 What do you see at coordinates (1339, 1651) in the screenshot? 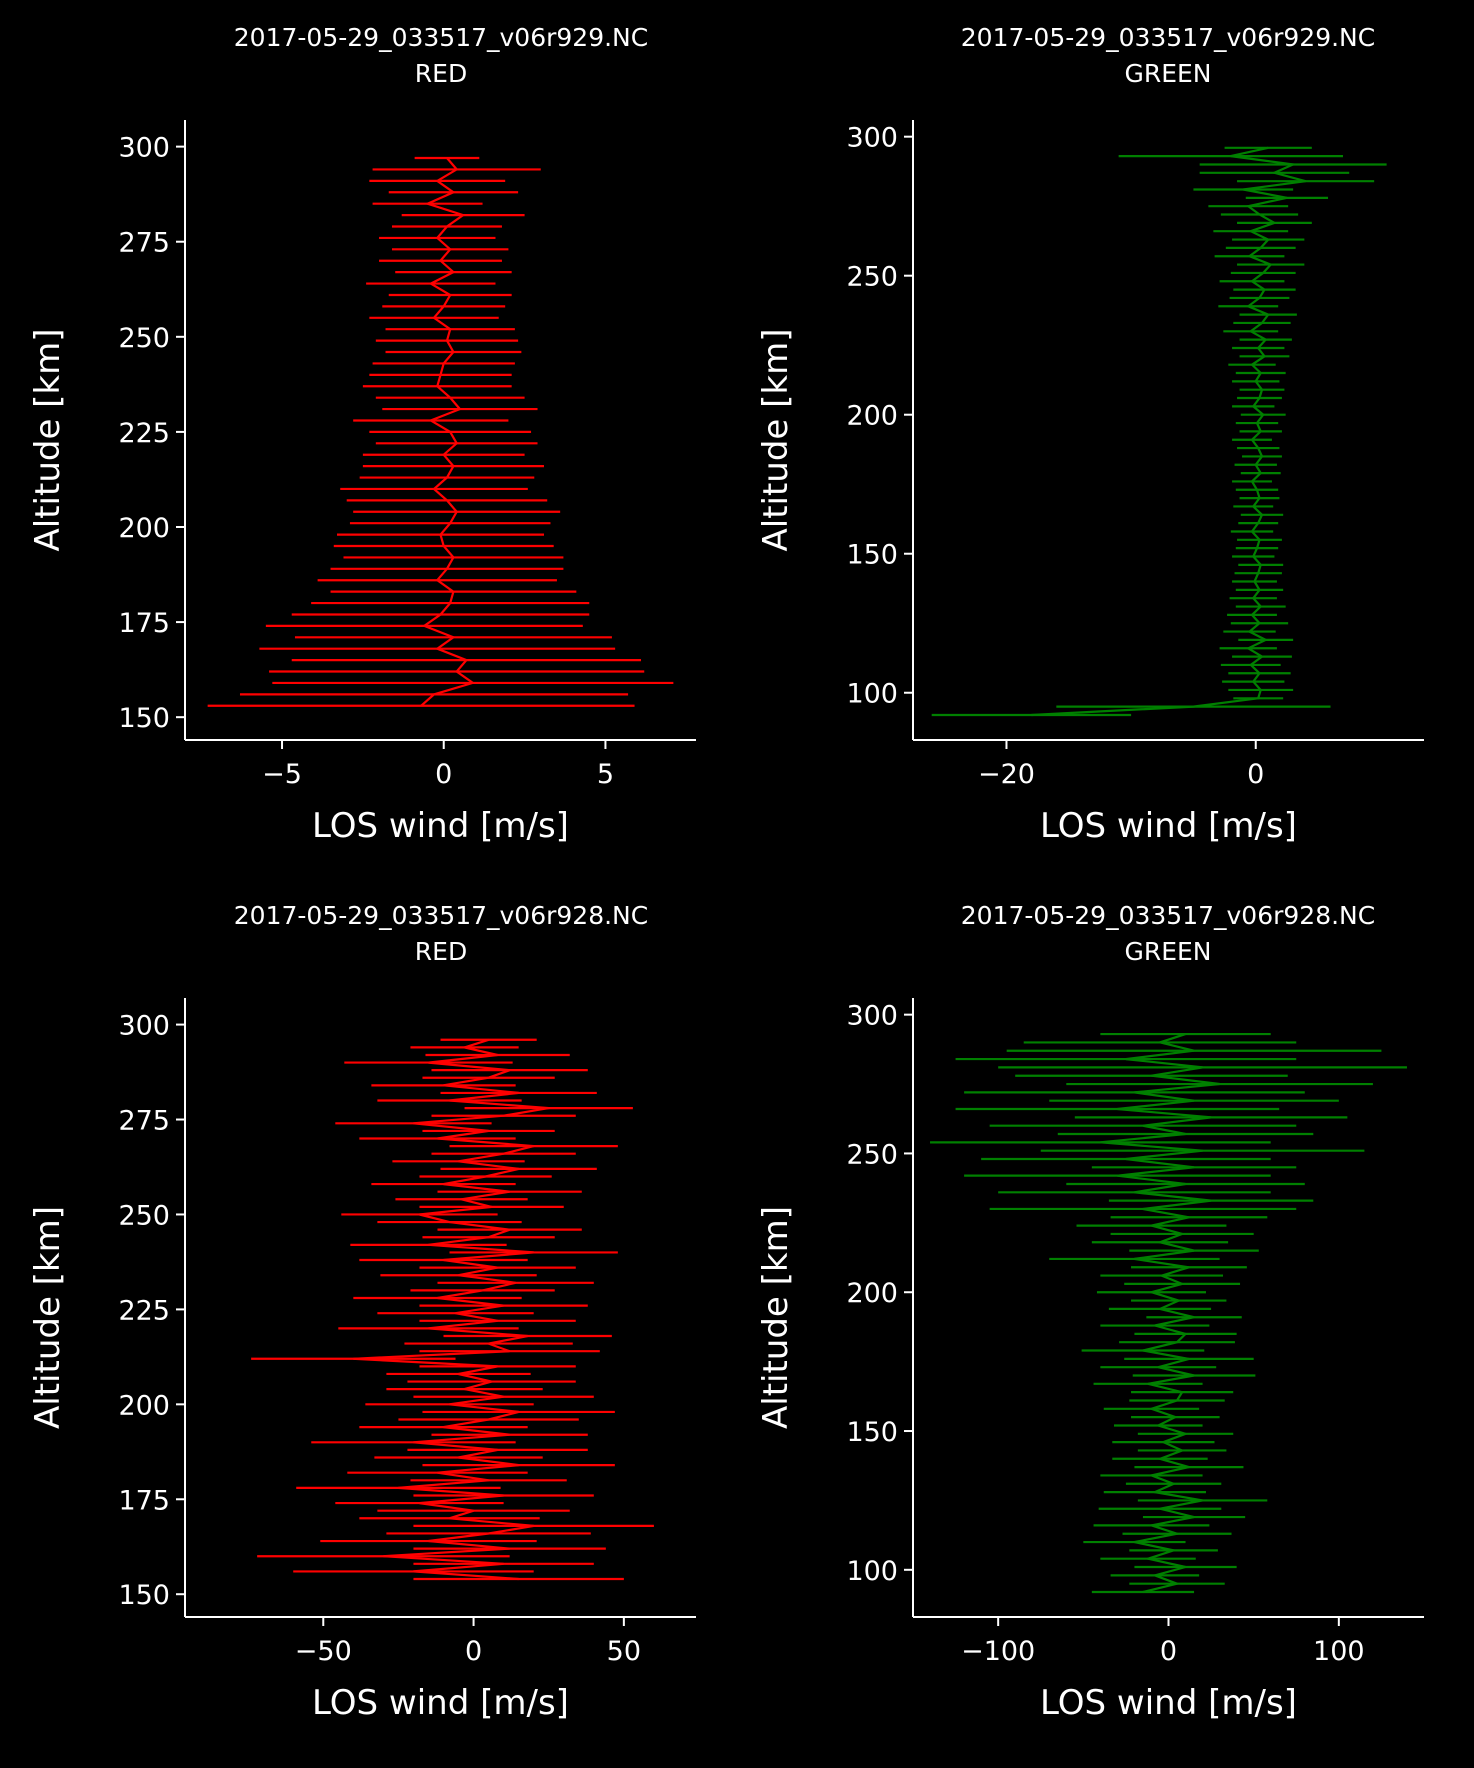
I see `x-tick-label: 100` at bounding box center [1339, 1651].